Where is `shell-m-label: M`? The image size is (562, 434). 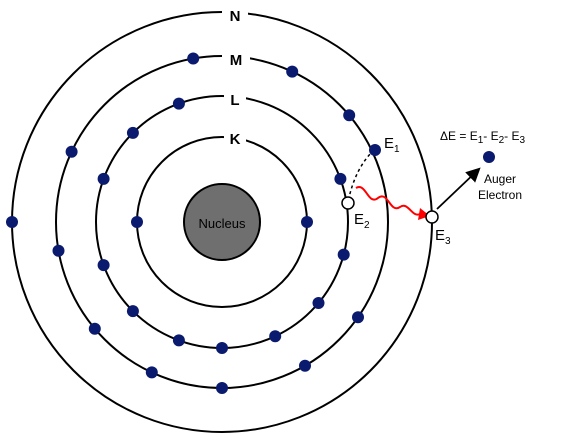 shell-m-label: M is located at coordinates (236, 60).